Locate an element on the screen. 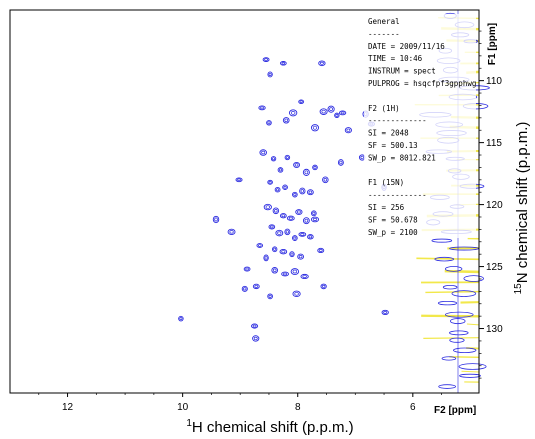 The height and width of the screenshot is (439, 535). y-axis-unit-label: F1 [ppm] is located at coordinates (492, 44).